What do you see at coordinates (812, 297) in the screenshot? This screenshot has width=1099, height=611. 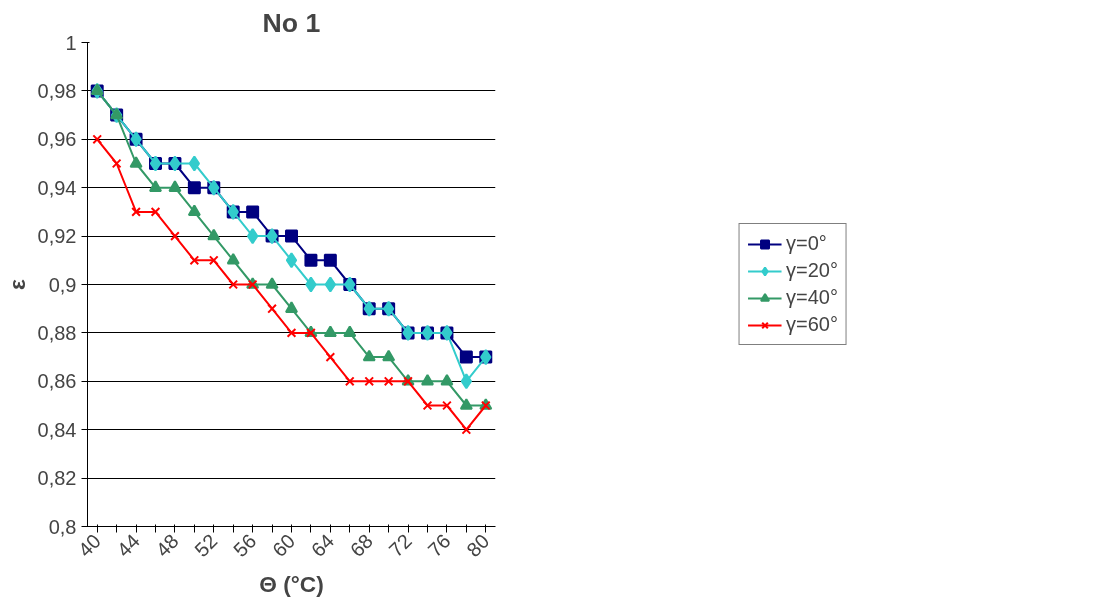 I see `legend-label: γ=40°` at bounding box center [812, 297].